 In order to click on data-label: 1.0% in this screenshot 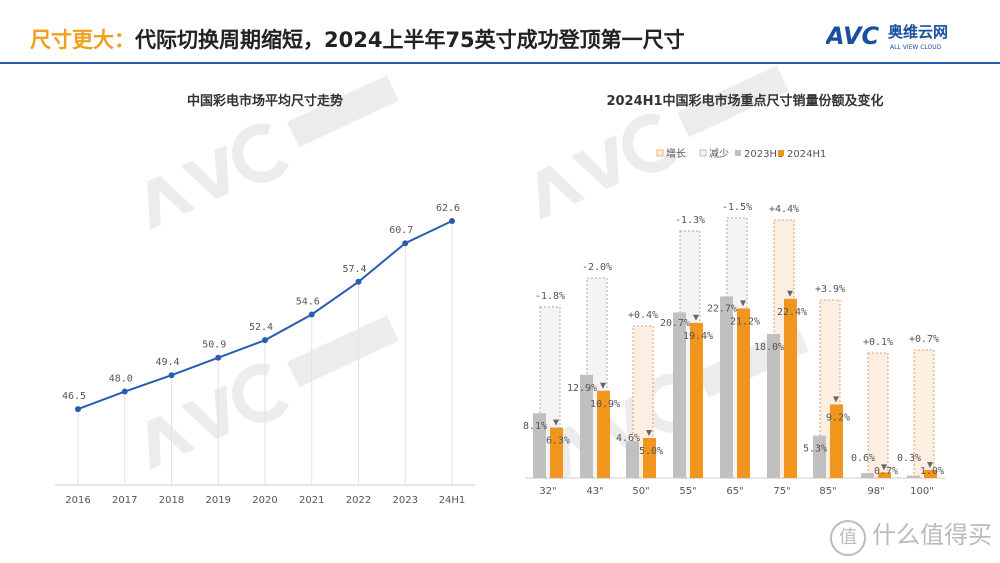, I will do `click(932, 471)`.